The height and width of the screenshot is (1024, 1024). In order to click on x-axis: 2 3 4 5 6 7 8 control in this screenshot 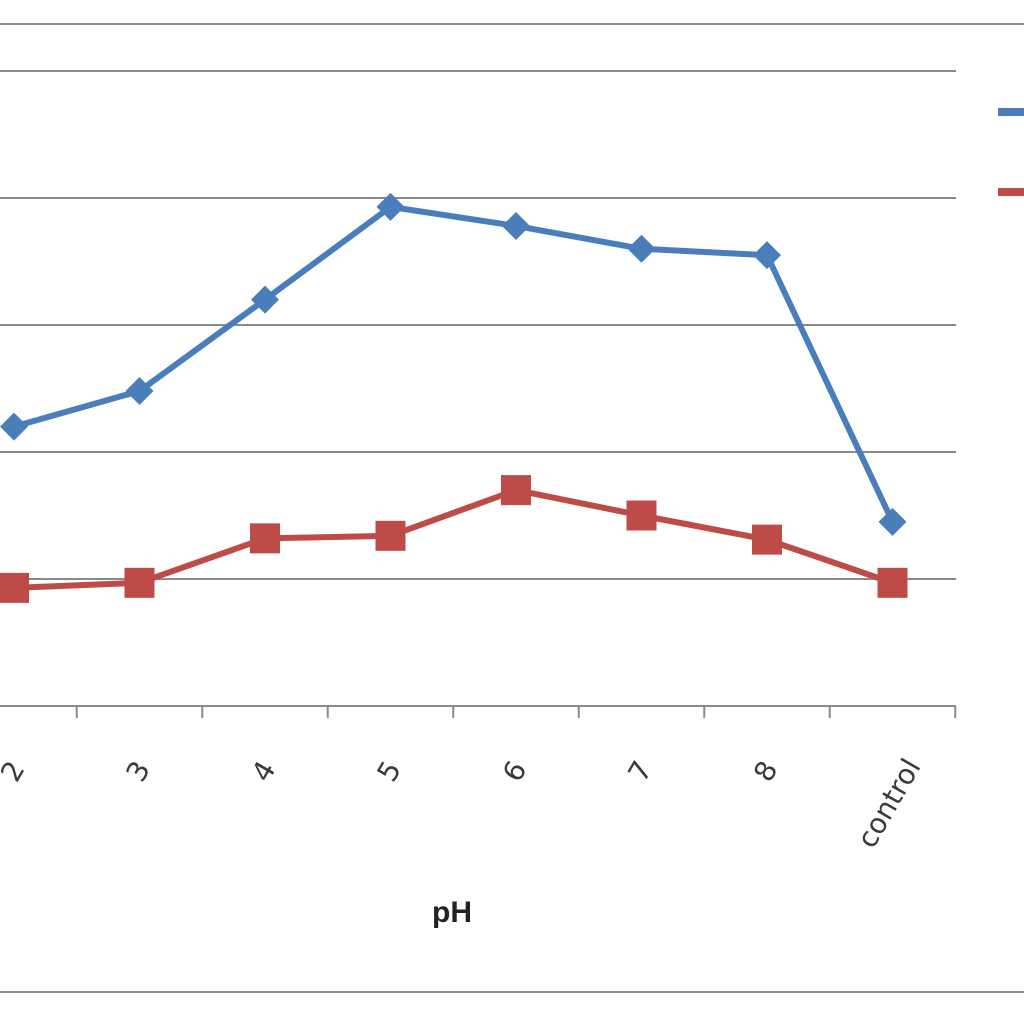, I will do `click(478, 779)`.